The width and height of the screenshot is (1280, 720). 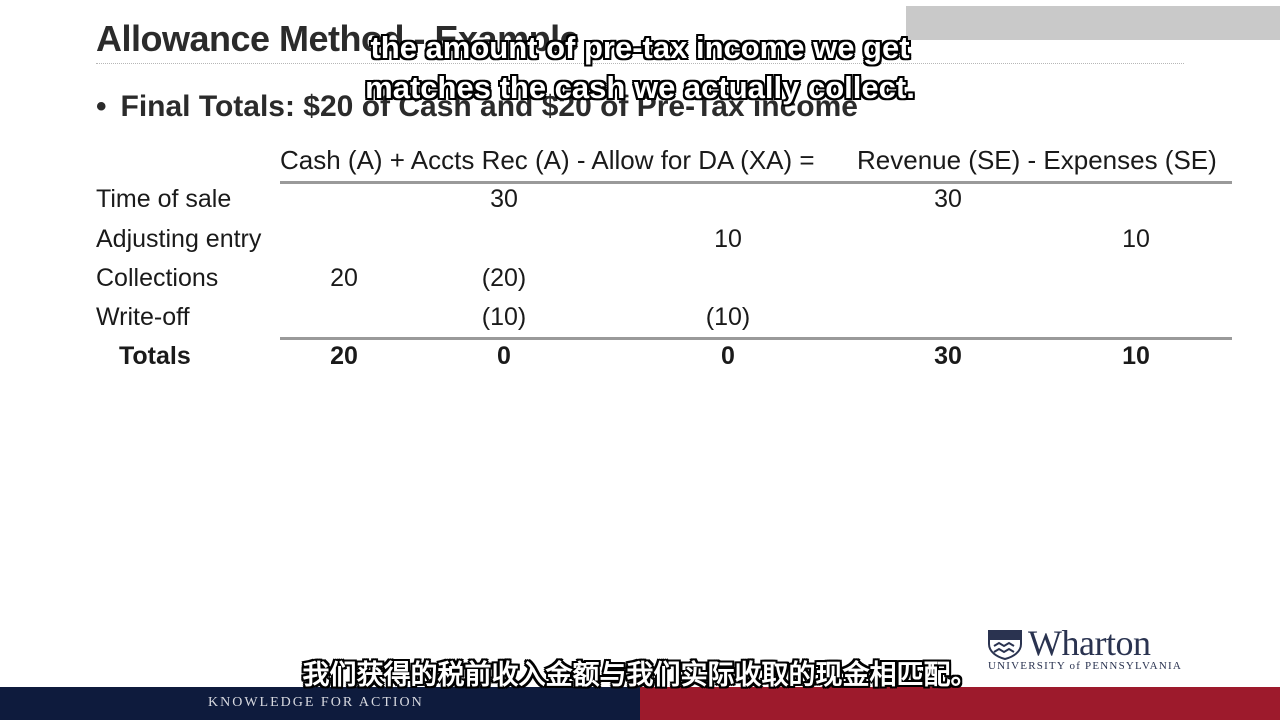 I want to click on cell-accts-rec: (20), so click(x=504, y=278).